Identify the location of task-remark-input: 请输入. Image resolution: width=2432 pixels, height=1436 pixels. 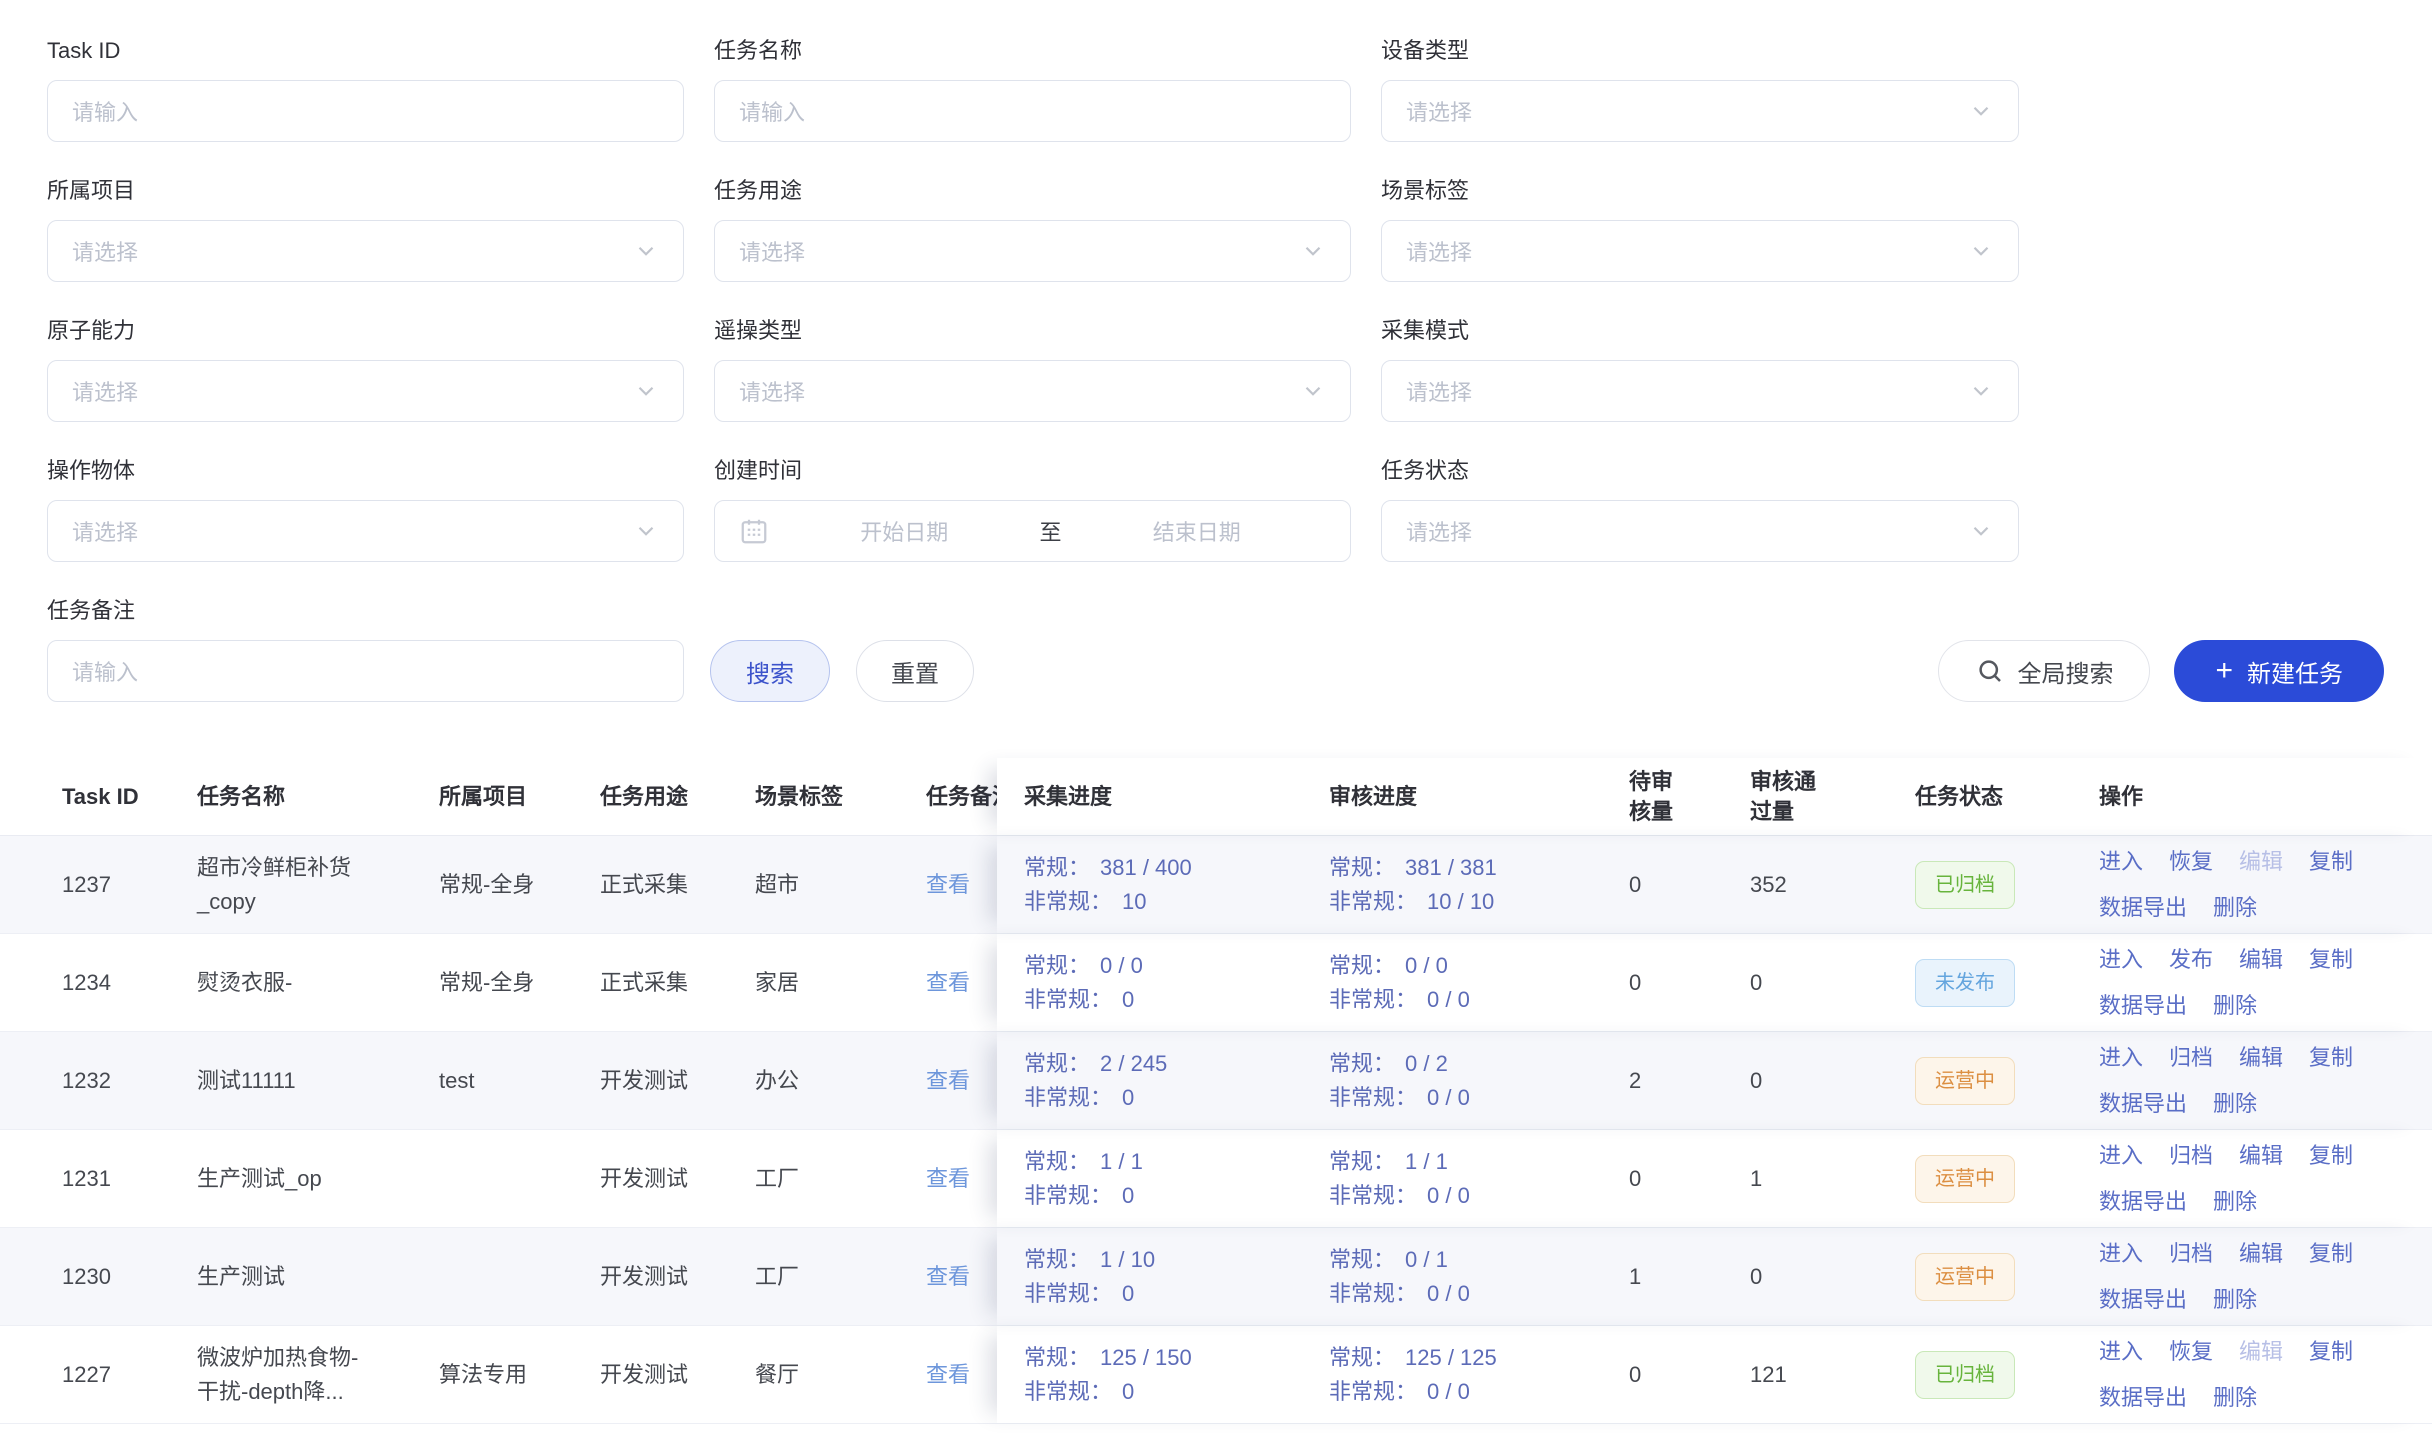
(365, 671).